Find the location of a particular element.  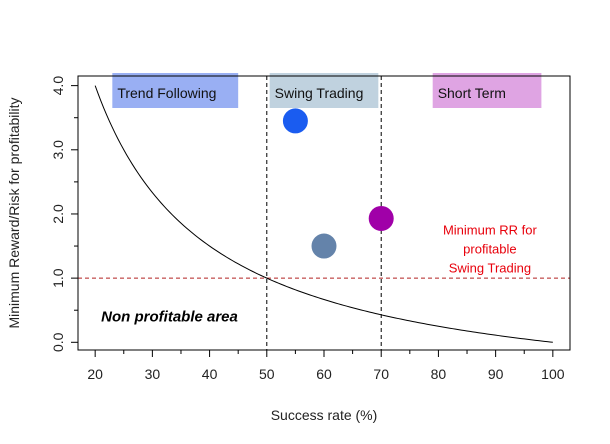

x-tick-label-5: 70 is located at coordinates (381, 374).